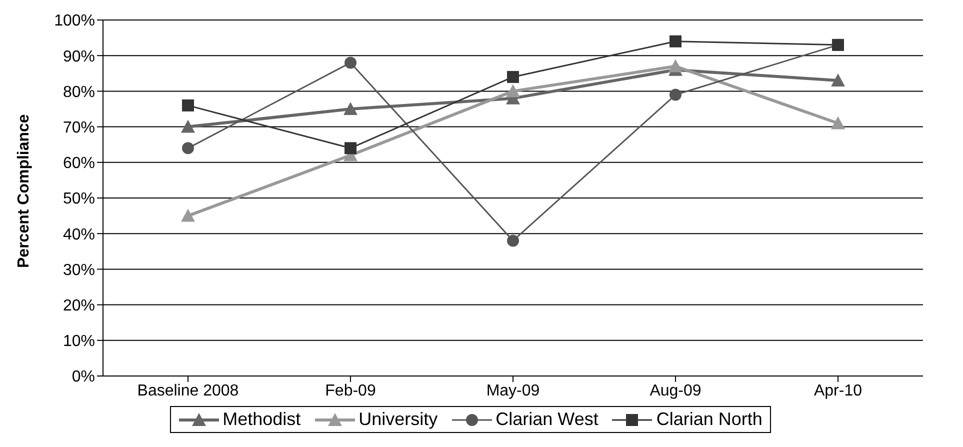 The image size is (963, 447). Describe the element at coordinates (78, 127) in the screenshot. I see `y-tick-label: 70%` at that location.